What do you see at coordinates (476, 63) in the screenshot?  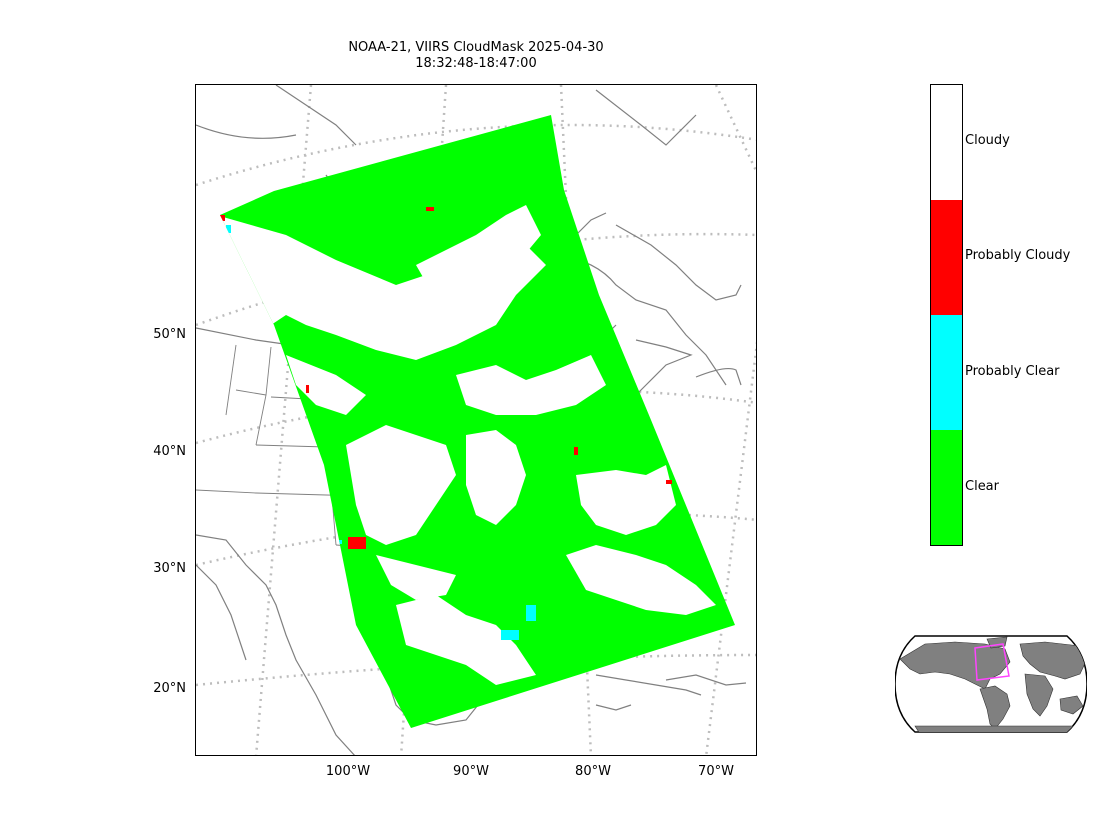 I see `title-line-2: 18:32:48-18:47:00` at bounding box center [476, 63].